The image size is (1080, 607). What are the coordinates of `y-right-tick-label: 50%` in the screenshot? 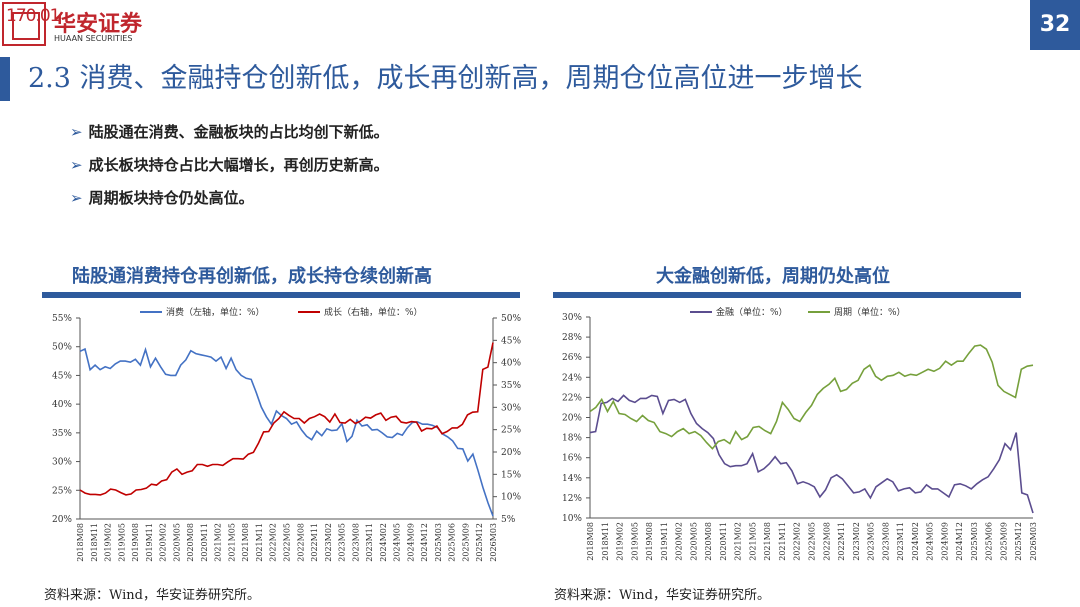 It's located at (511, 319).